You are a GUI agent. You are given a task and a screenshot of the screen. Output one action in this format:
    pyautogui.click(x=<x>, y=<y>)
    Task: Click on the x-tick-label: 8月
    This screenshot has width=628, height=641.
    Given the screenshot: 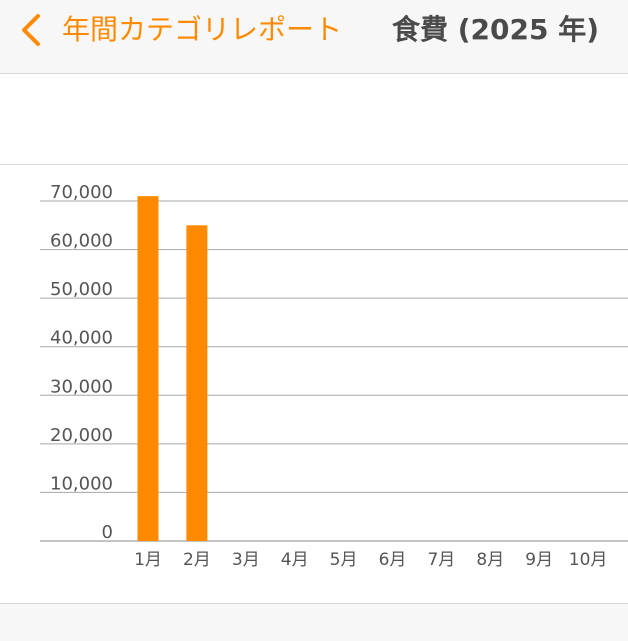 What is the action you would take?
    pyautogui.click(x=490, y=560)
    